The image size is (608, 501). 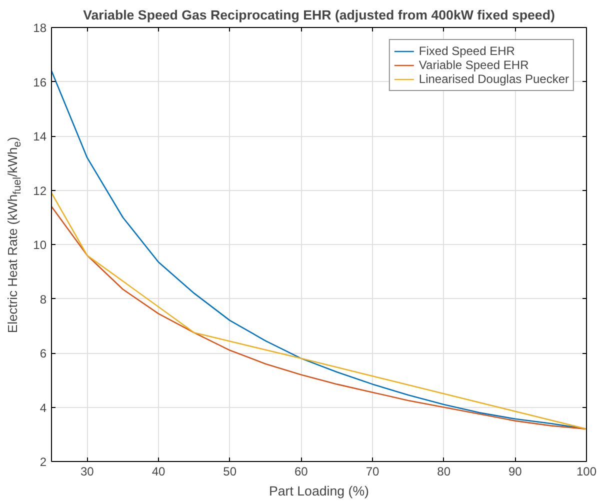 What do you see at coordinates (40, 245) in the screenshot?
I see `y-tick-label: 10` at bounding box center [40, 245].